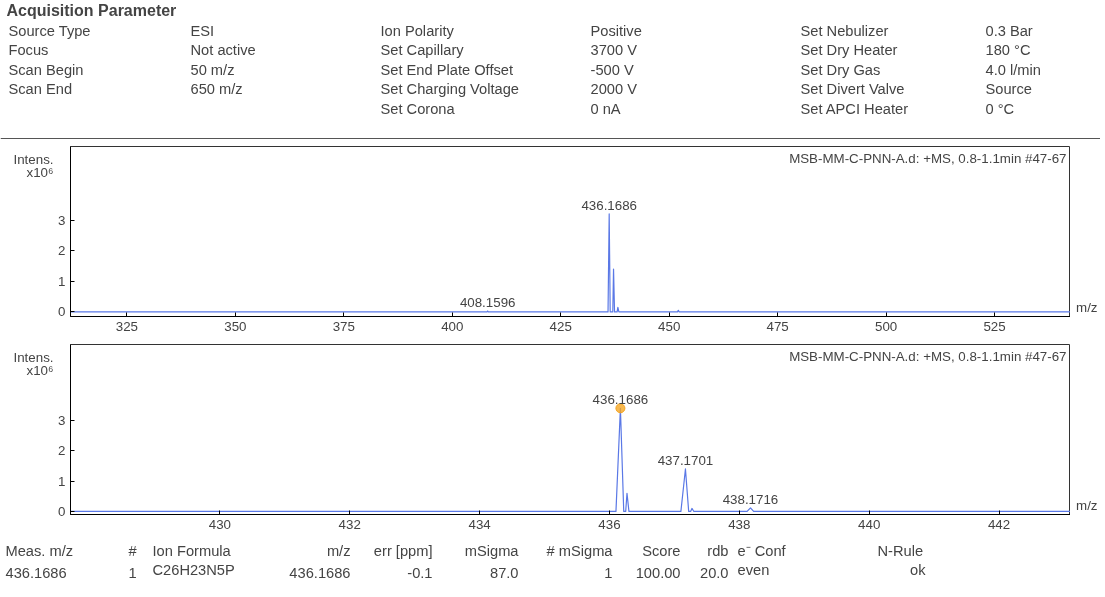 The width and height of the screenshot is (1105, 597). Describe the element at coordinates (422, 50) in the screenshot. I see `text: Set Capillary` at that location.